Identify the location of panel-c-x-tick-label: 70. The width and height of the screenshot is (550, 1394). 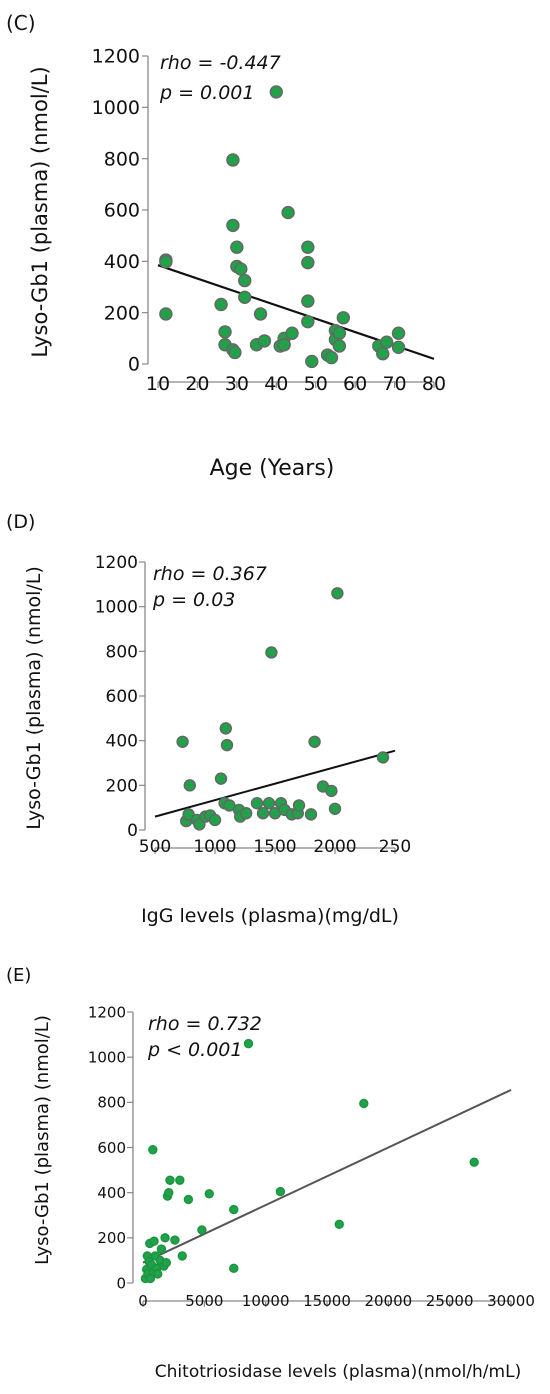
(394, 384).